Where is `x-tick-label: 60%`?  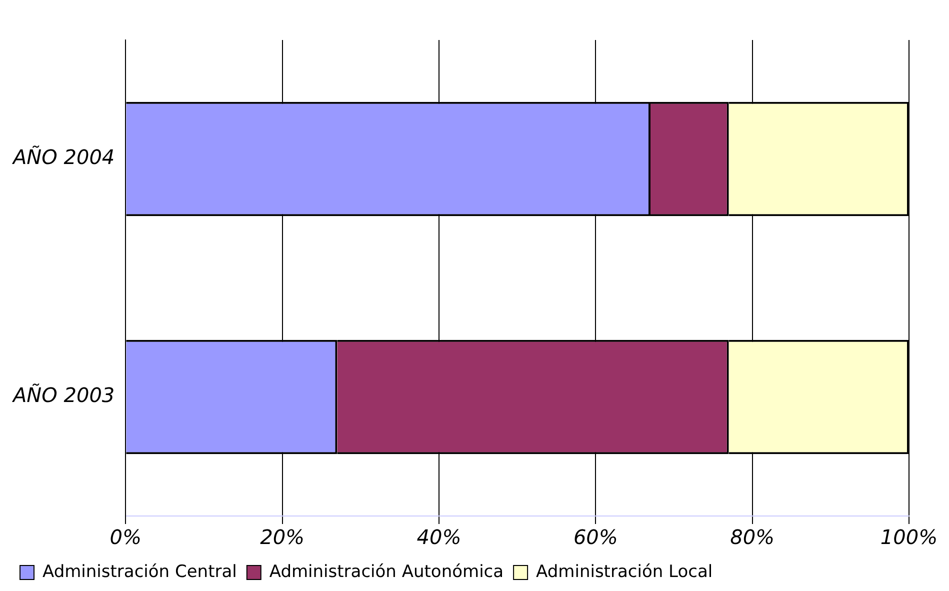 x-tick-label: 60% is located at coordinates (595, 537).